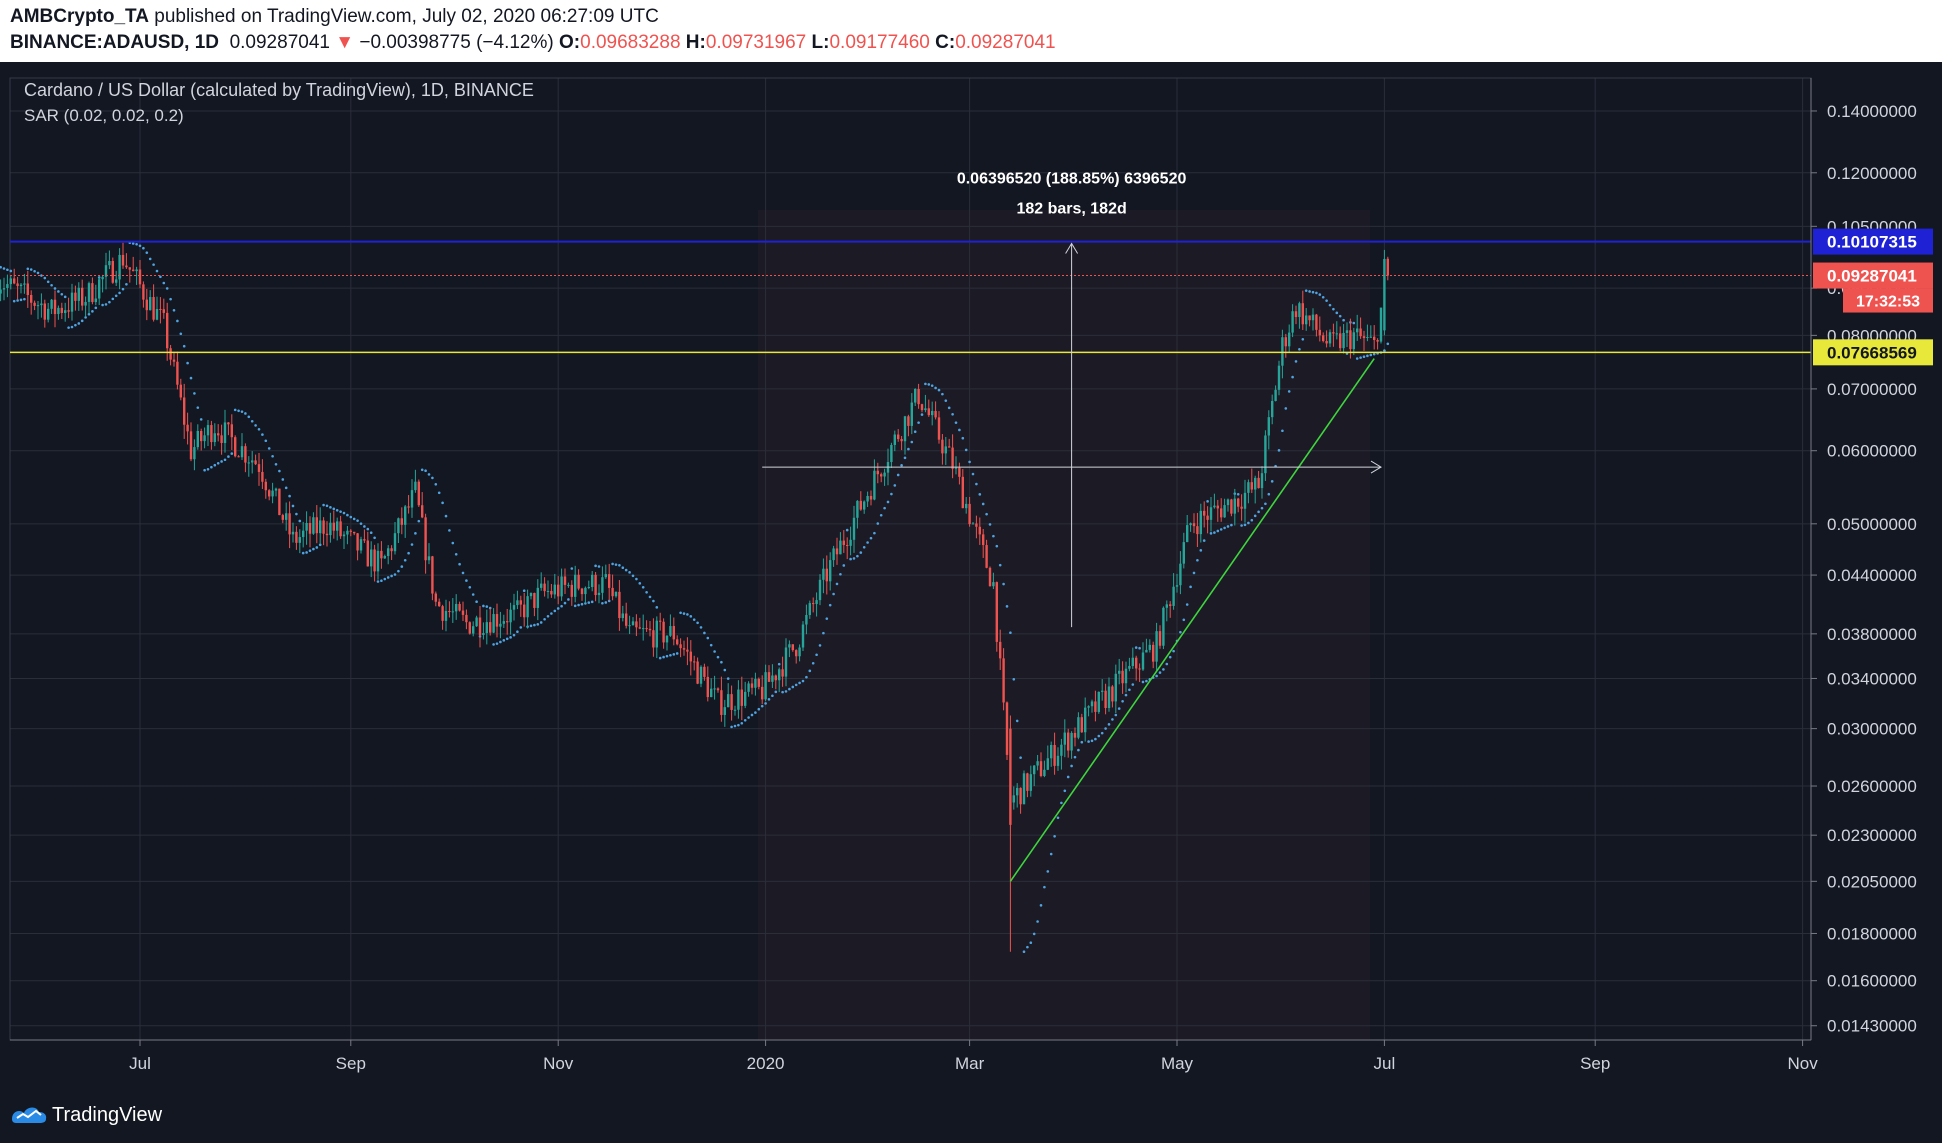 The height and width of the screenshot is (1143, 1942). I want to click on resistance-price-label: 0.10107315, so click(1872, 242).